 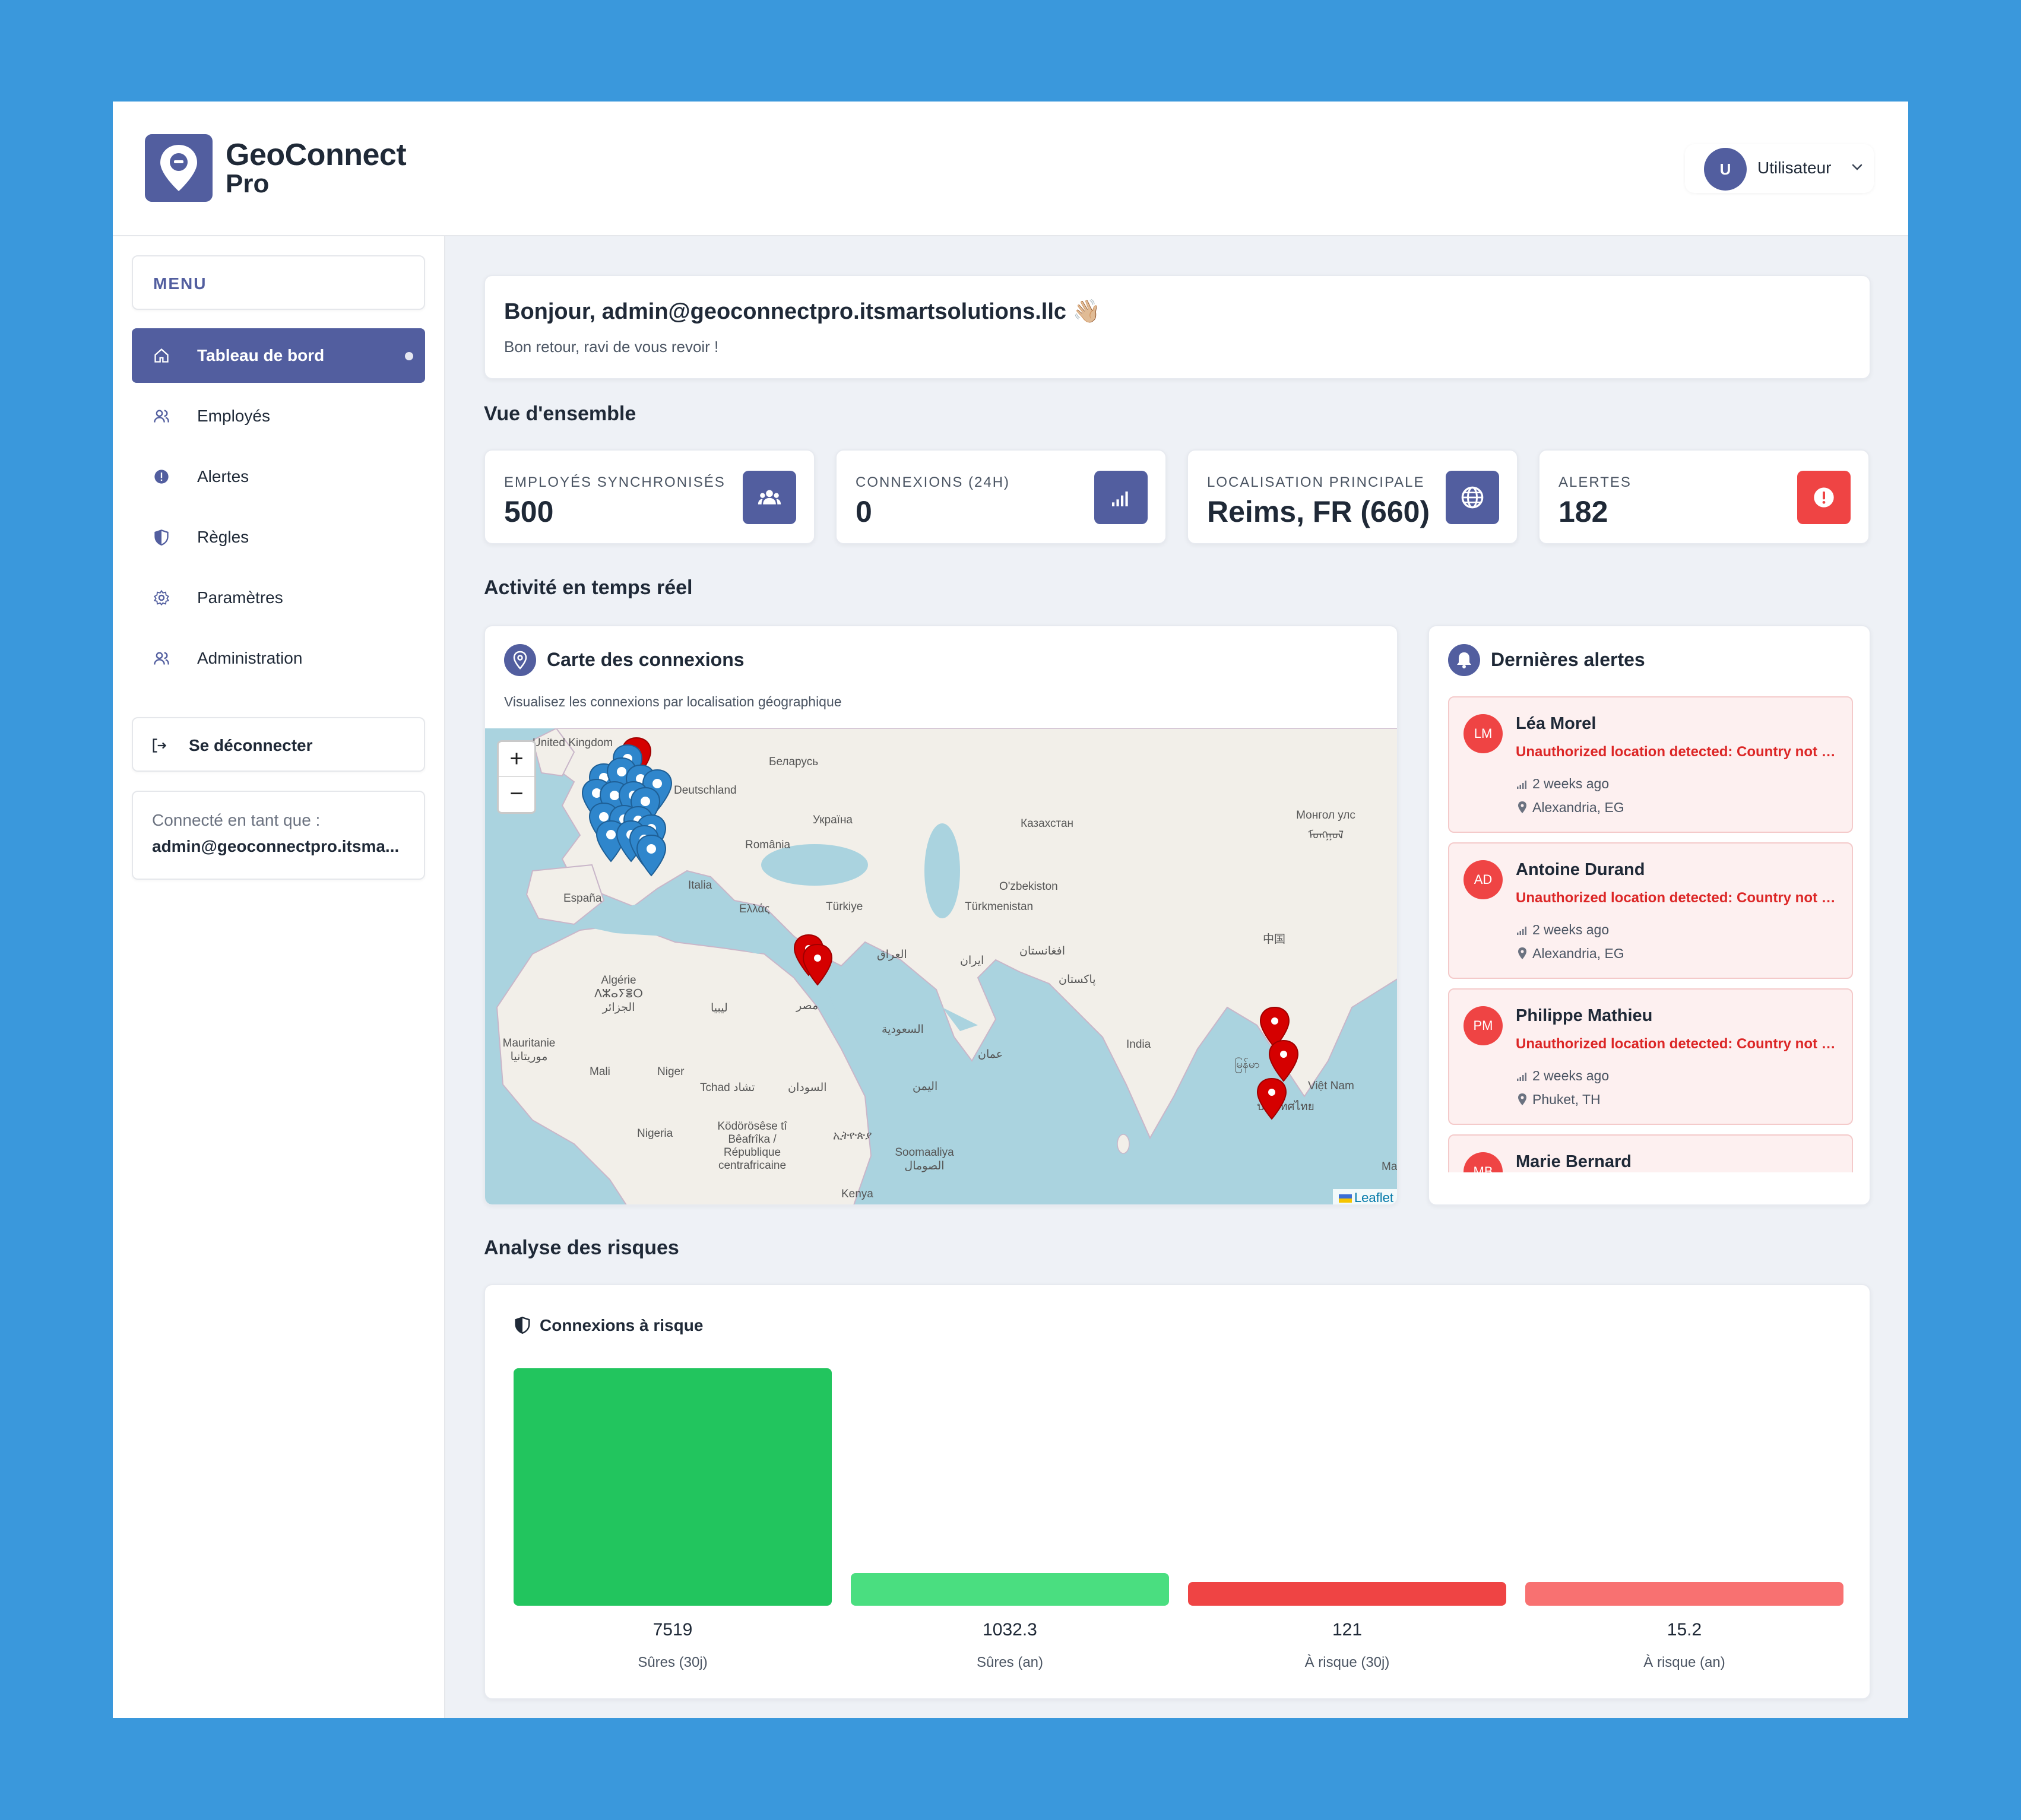 I want to click on avatar: PM, so click(x=1483, y=1025).